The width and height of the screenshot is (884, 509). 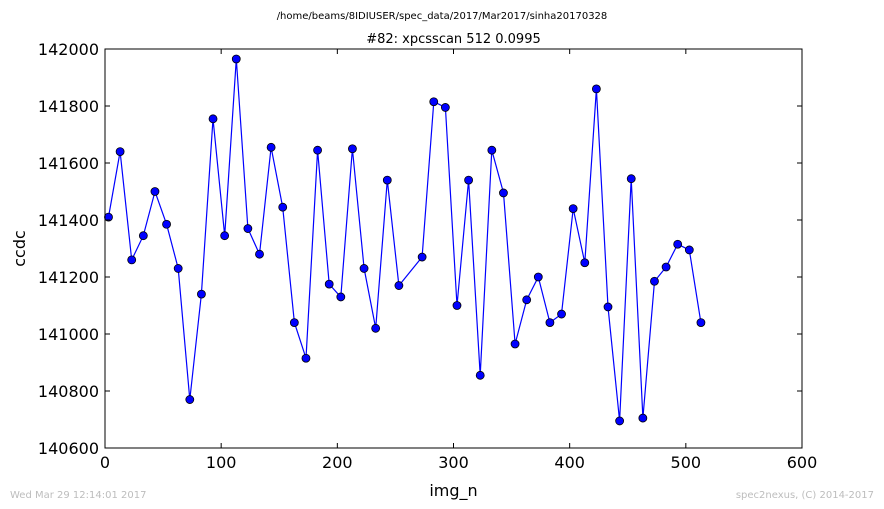 I want to click on x-tick-label: 300, so click(x=453, y=462).